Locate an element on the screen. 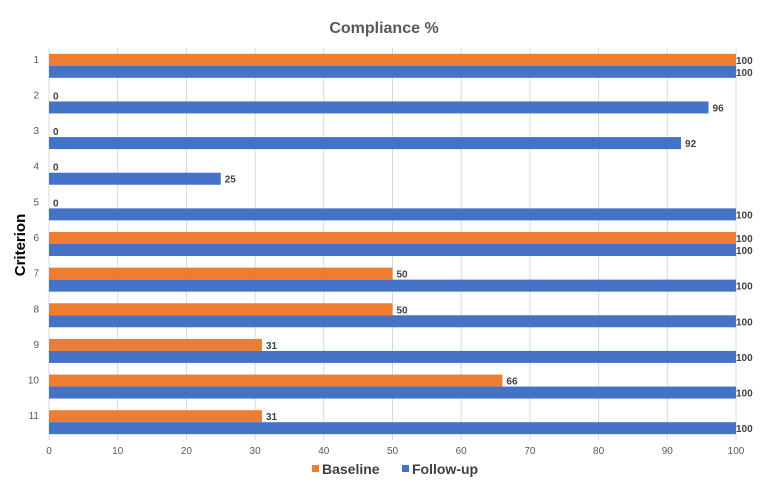 The width and height of the screenshot is (768, 491). x-axis-ticks: 0 10 20 30 40 50 60 70 80 90 100 is located at coordinates (395, 451).